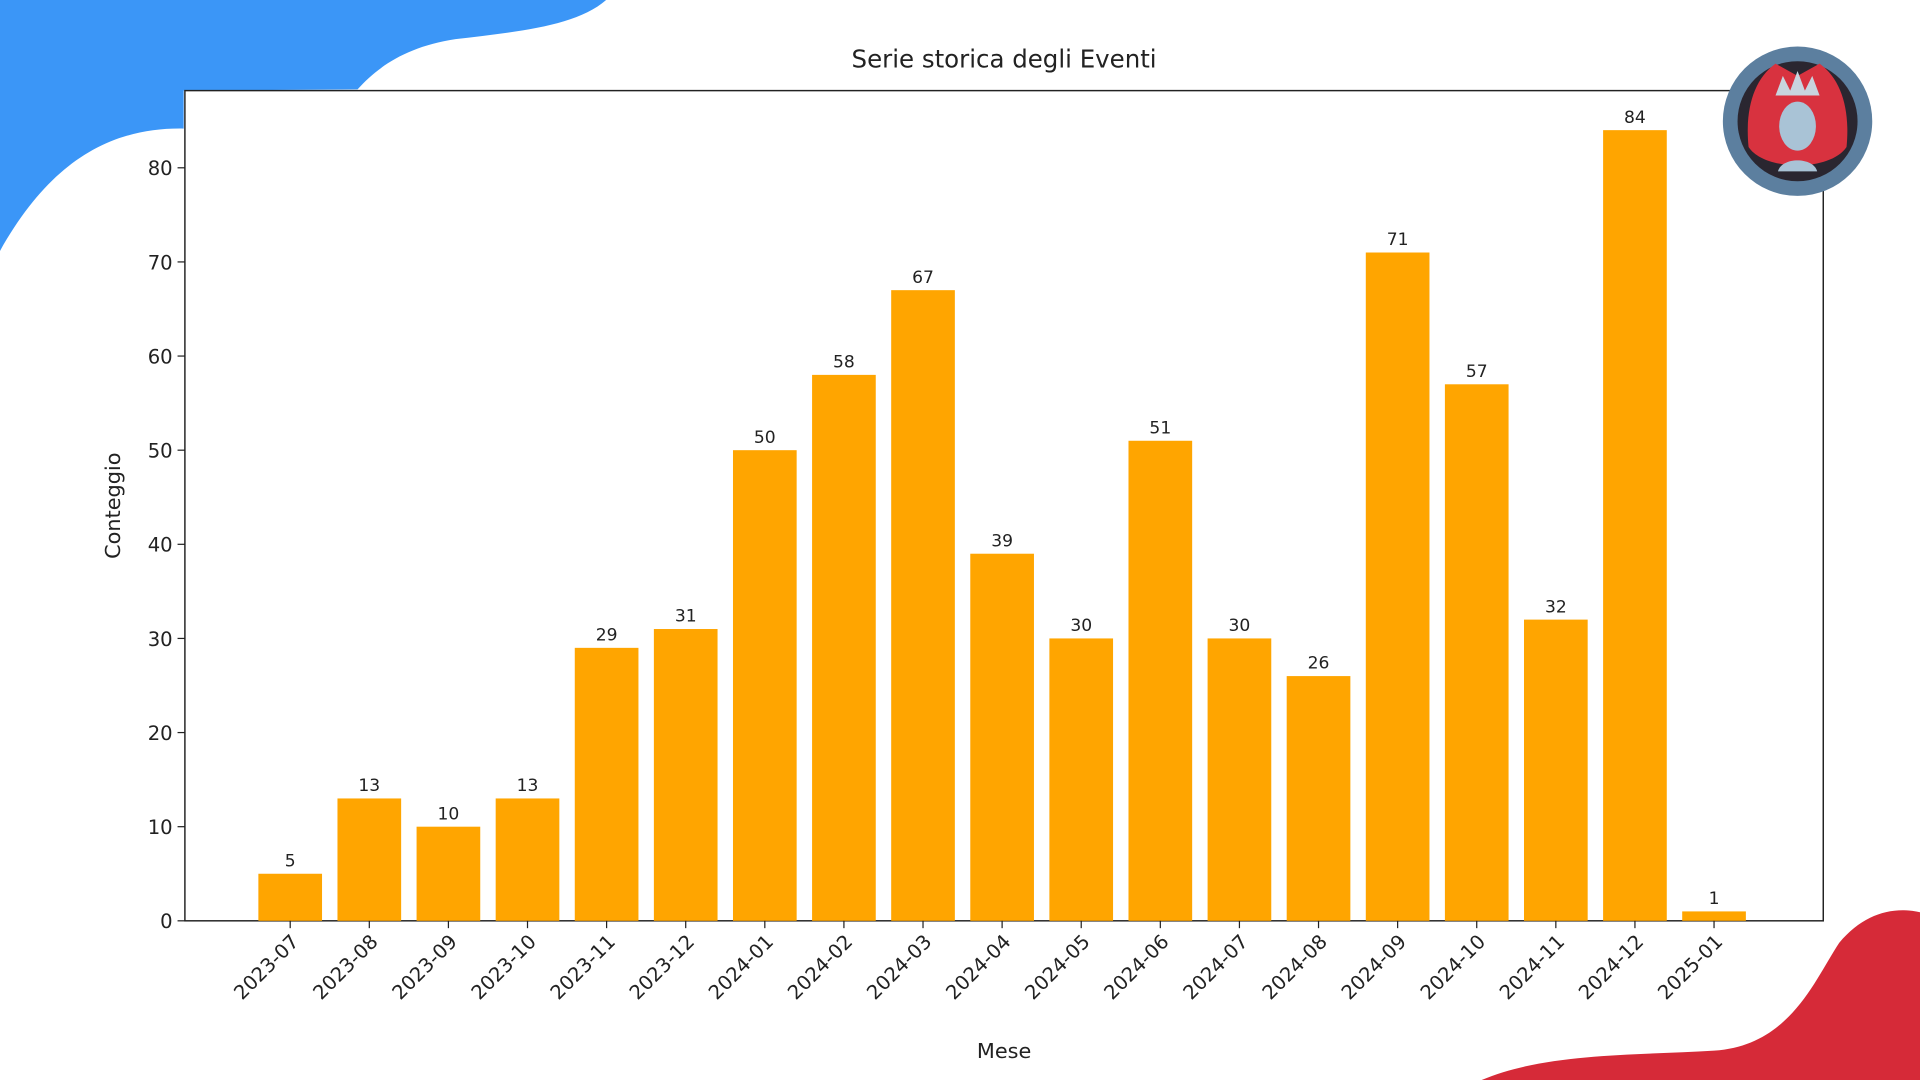  Describe the element at coordinates (1398, 240) in the screenshot. I see `value-label: 71` at that location.